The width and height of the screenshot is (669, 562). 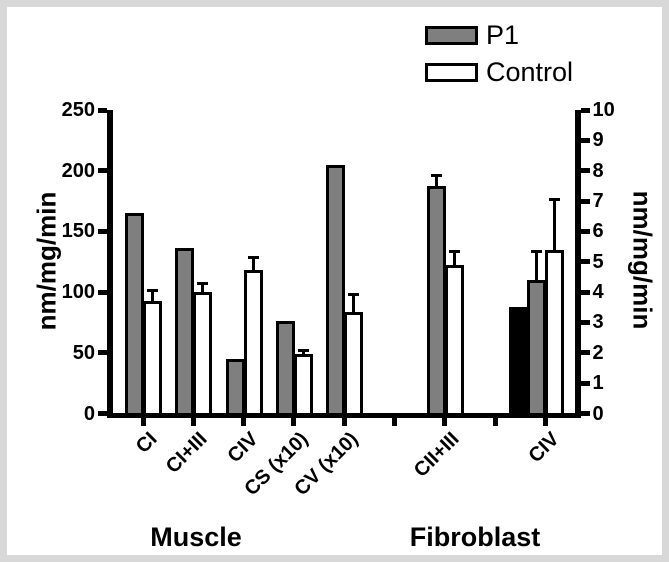 I want to click on right-axis-tick-label: 3, so click(x=598, y=322).